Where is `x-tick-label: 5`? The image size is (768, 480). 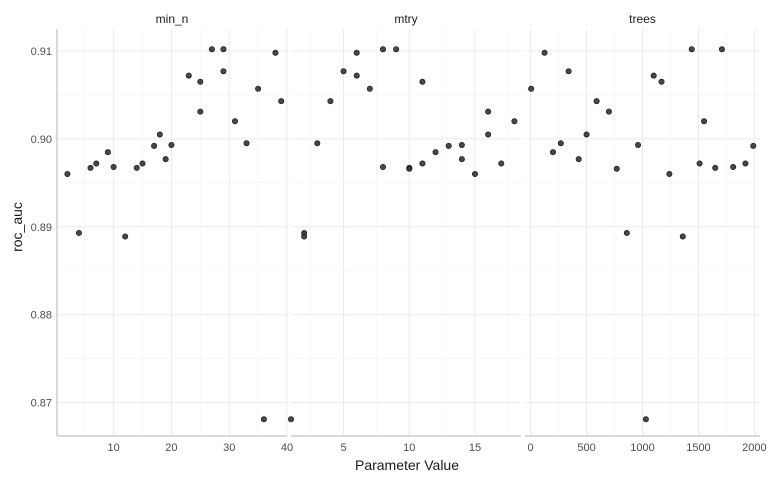
x-tick-label: 5 is located at coordinates (344, 448).